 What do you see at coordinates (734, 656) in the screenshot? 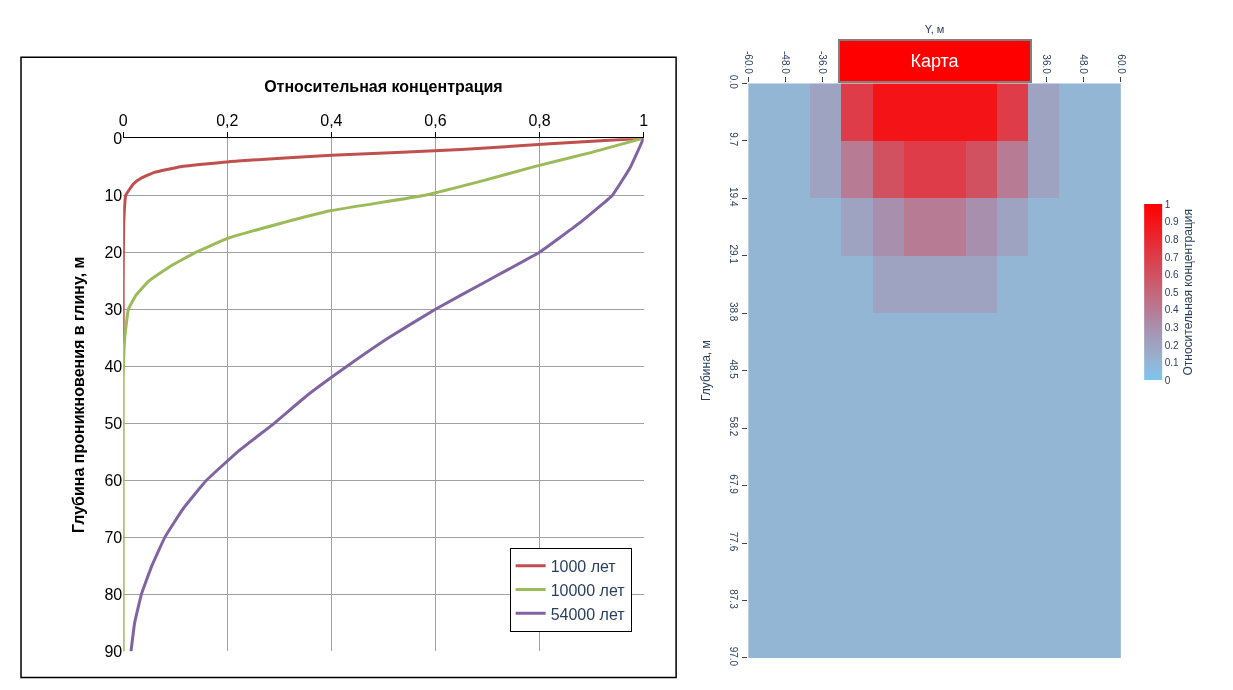
I see `y-tick-label: 97.0` at bounding box center [734, 656].